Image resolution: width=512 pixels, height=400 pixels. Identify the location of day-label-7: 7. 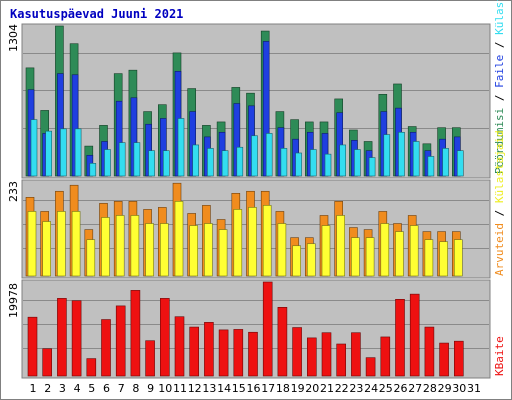
(121, 388).